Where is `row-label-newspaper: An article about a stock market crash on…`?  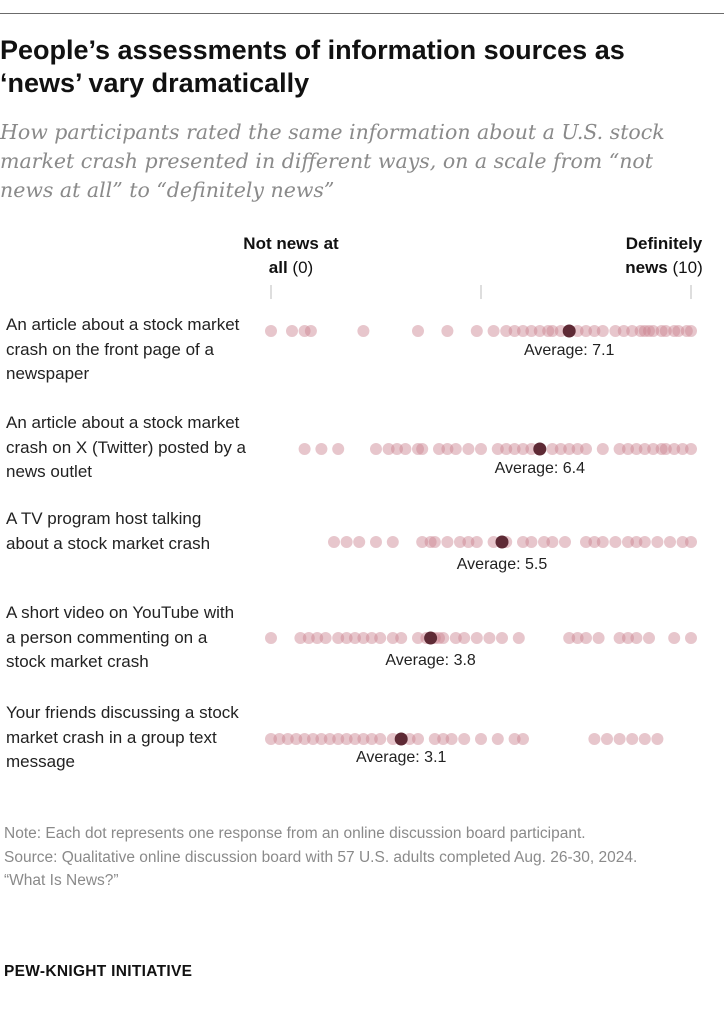 row-label-newspaper: An article about a stock market crash on… is located at coordinates (123, 349).